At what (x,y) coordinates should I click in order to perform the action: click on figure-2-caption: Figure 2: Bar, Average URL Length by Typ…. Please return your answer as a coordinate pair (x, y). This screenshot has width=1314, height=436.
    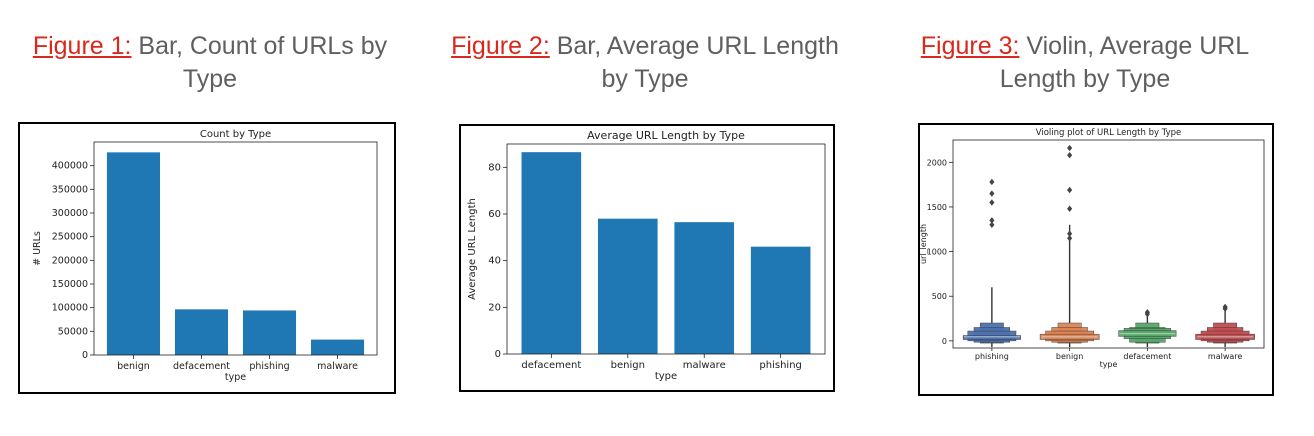
    Looking at the image, I should click on (645, 63).